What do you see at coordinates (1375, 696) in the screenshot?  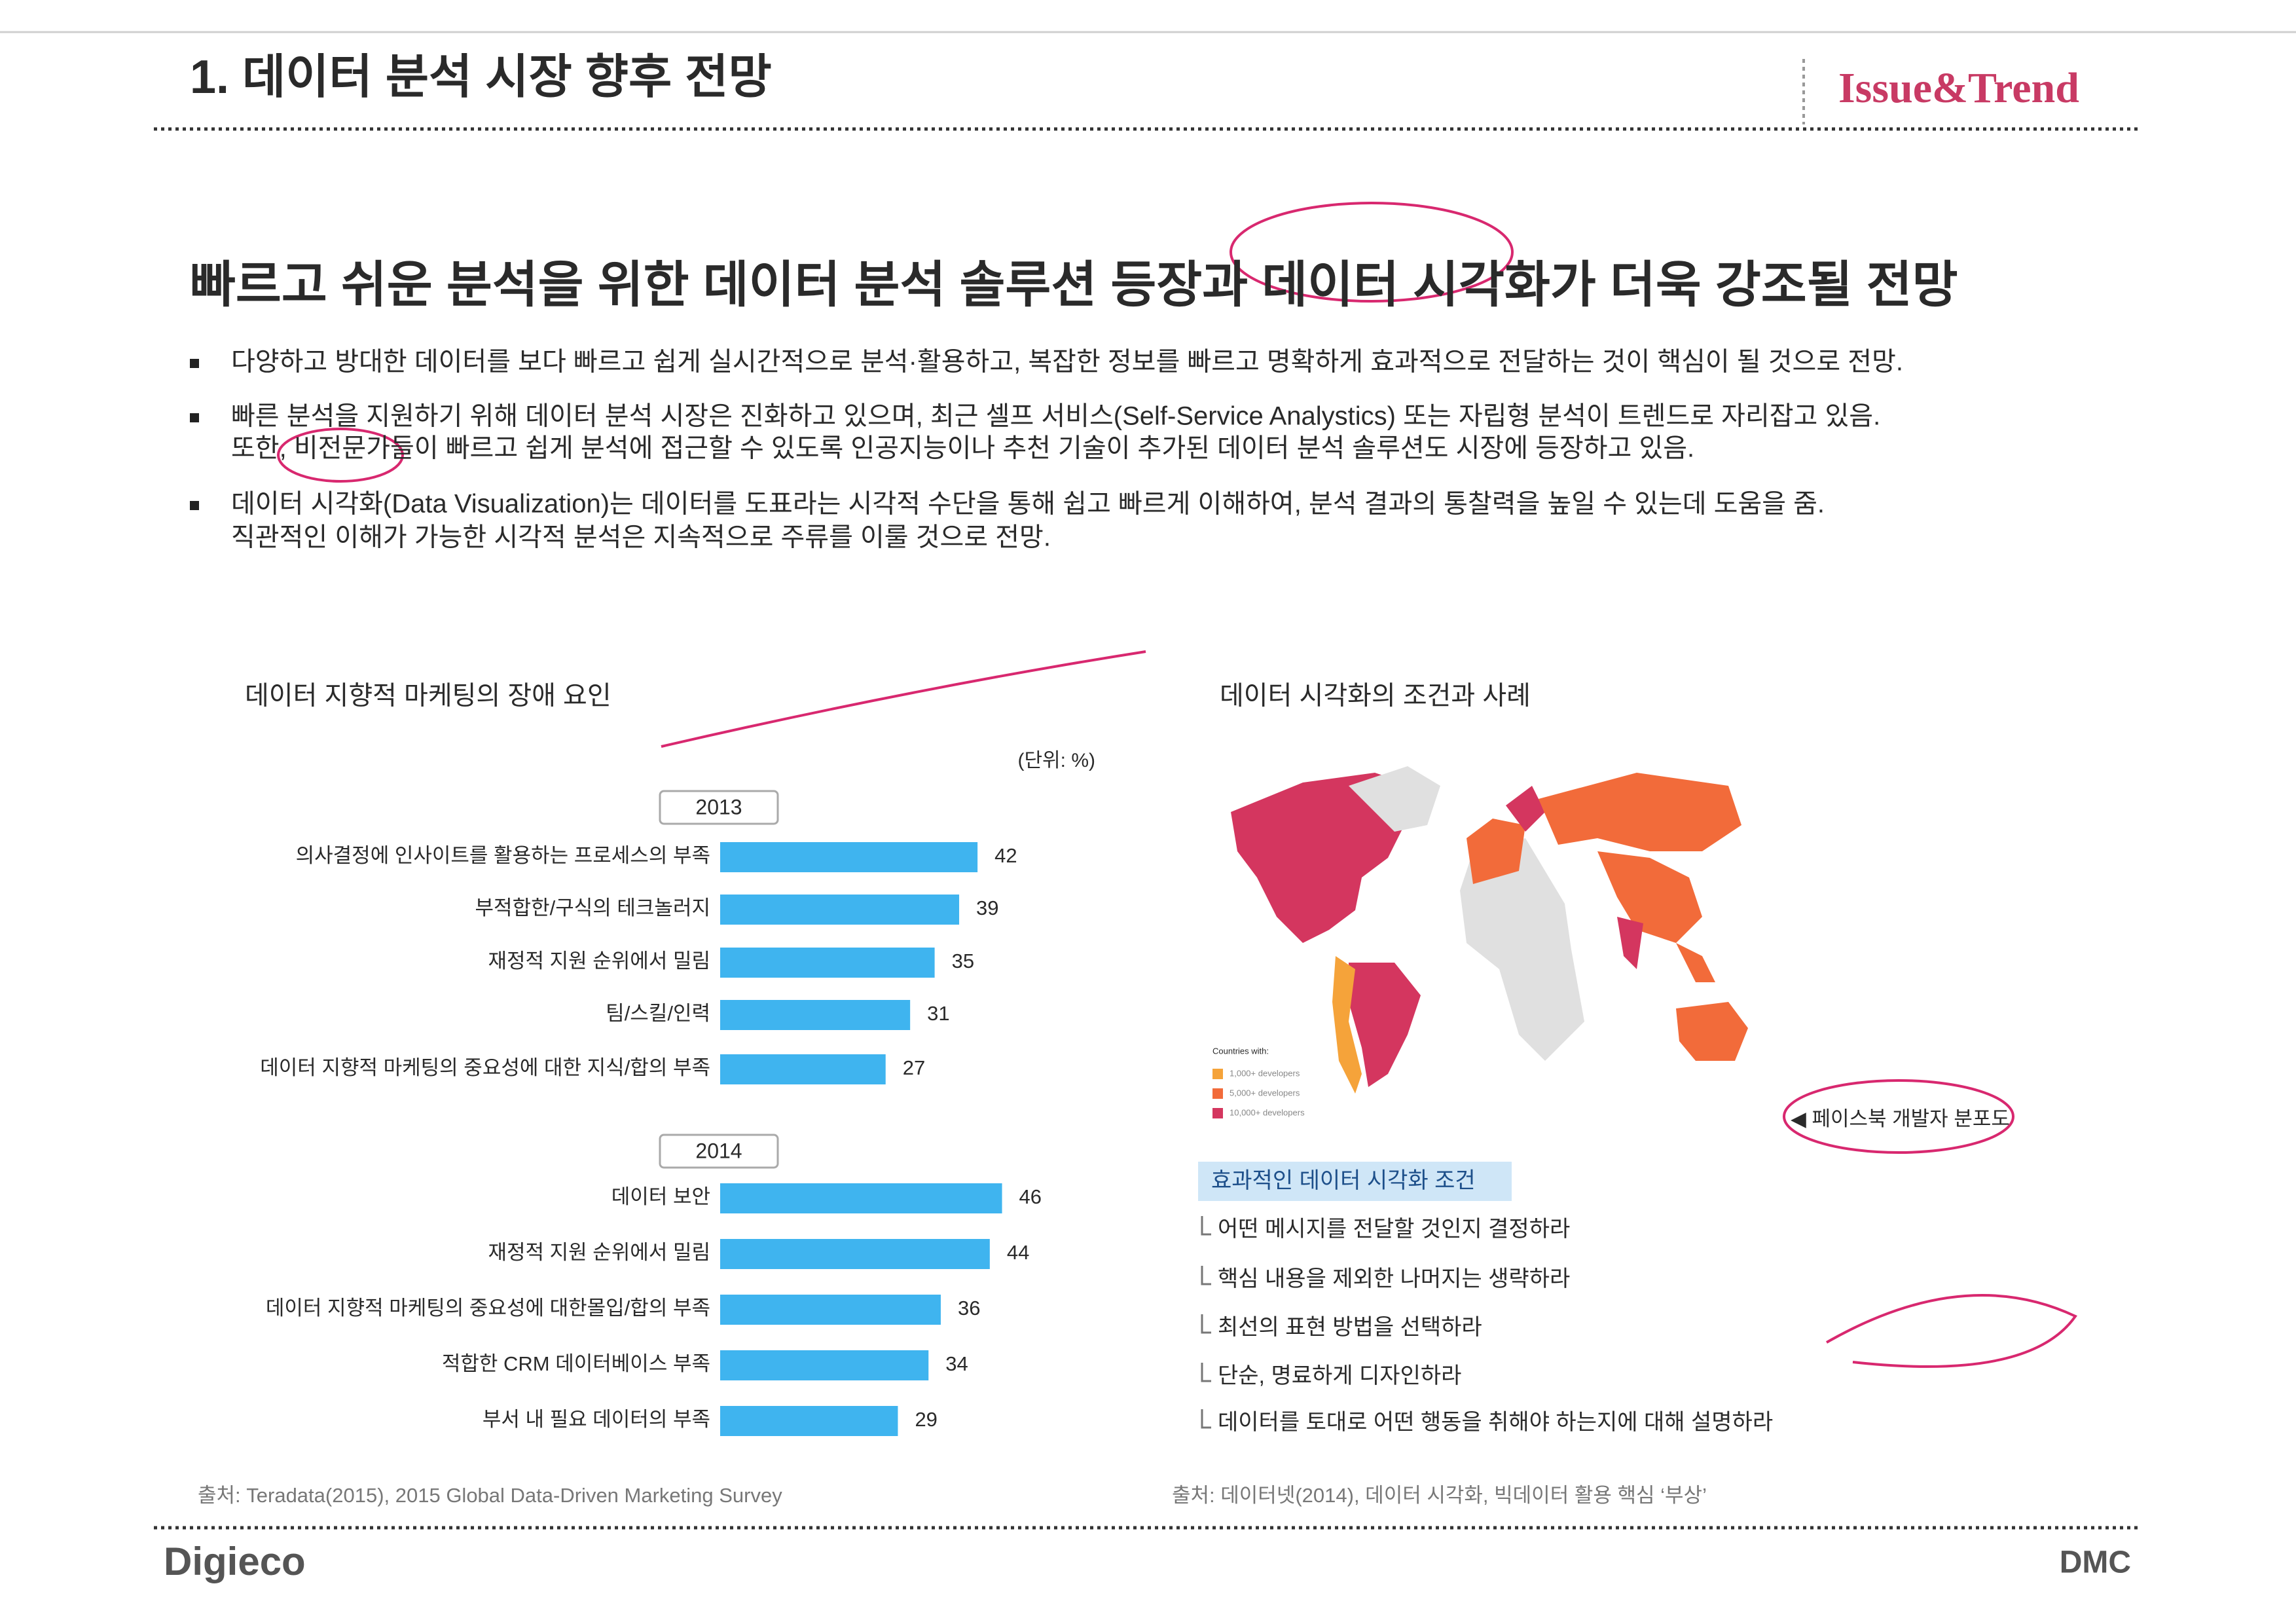 I see `section-title: 데이터 시각화의 조건과 사례` at bounding box center [1375, 696].